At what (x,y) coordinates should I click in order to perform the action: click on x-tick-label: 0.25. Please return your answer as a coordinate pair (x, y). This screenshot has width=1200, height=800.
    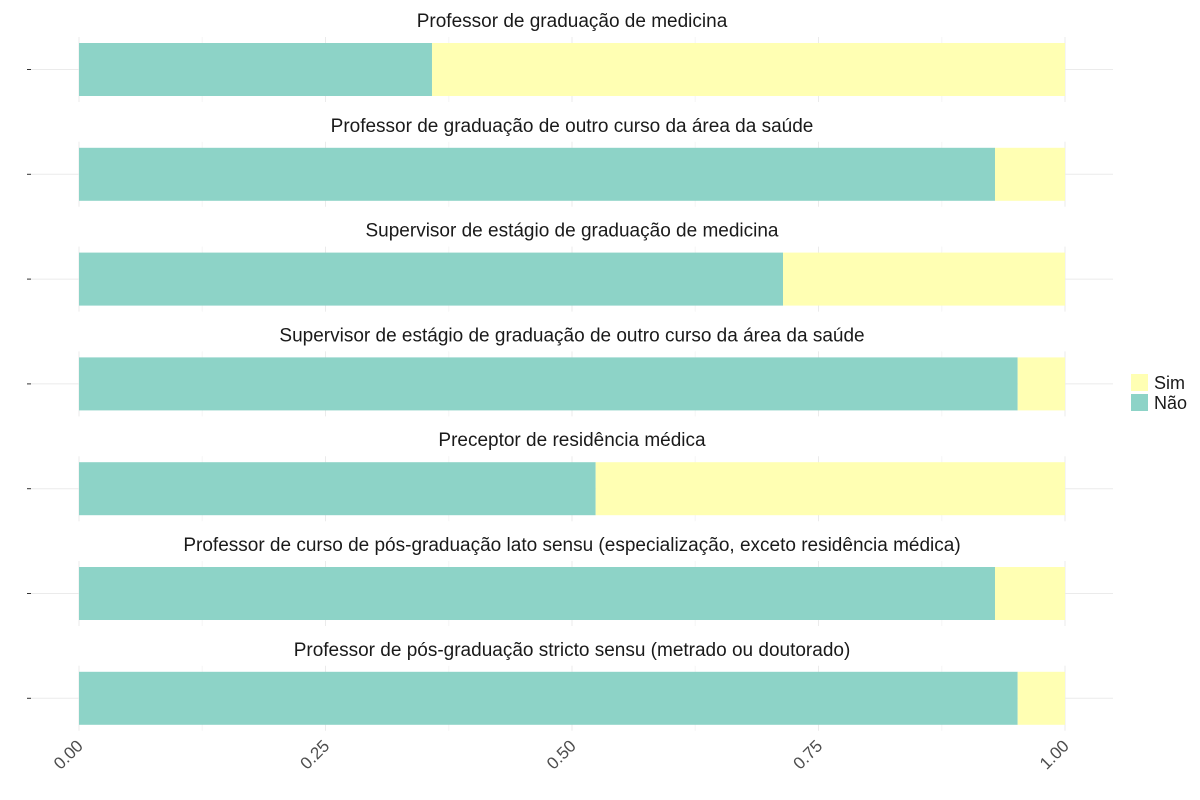
    Looking at the image, I should click on (314, 754).